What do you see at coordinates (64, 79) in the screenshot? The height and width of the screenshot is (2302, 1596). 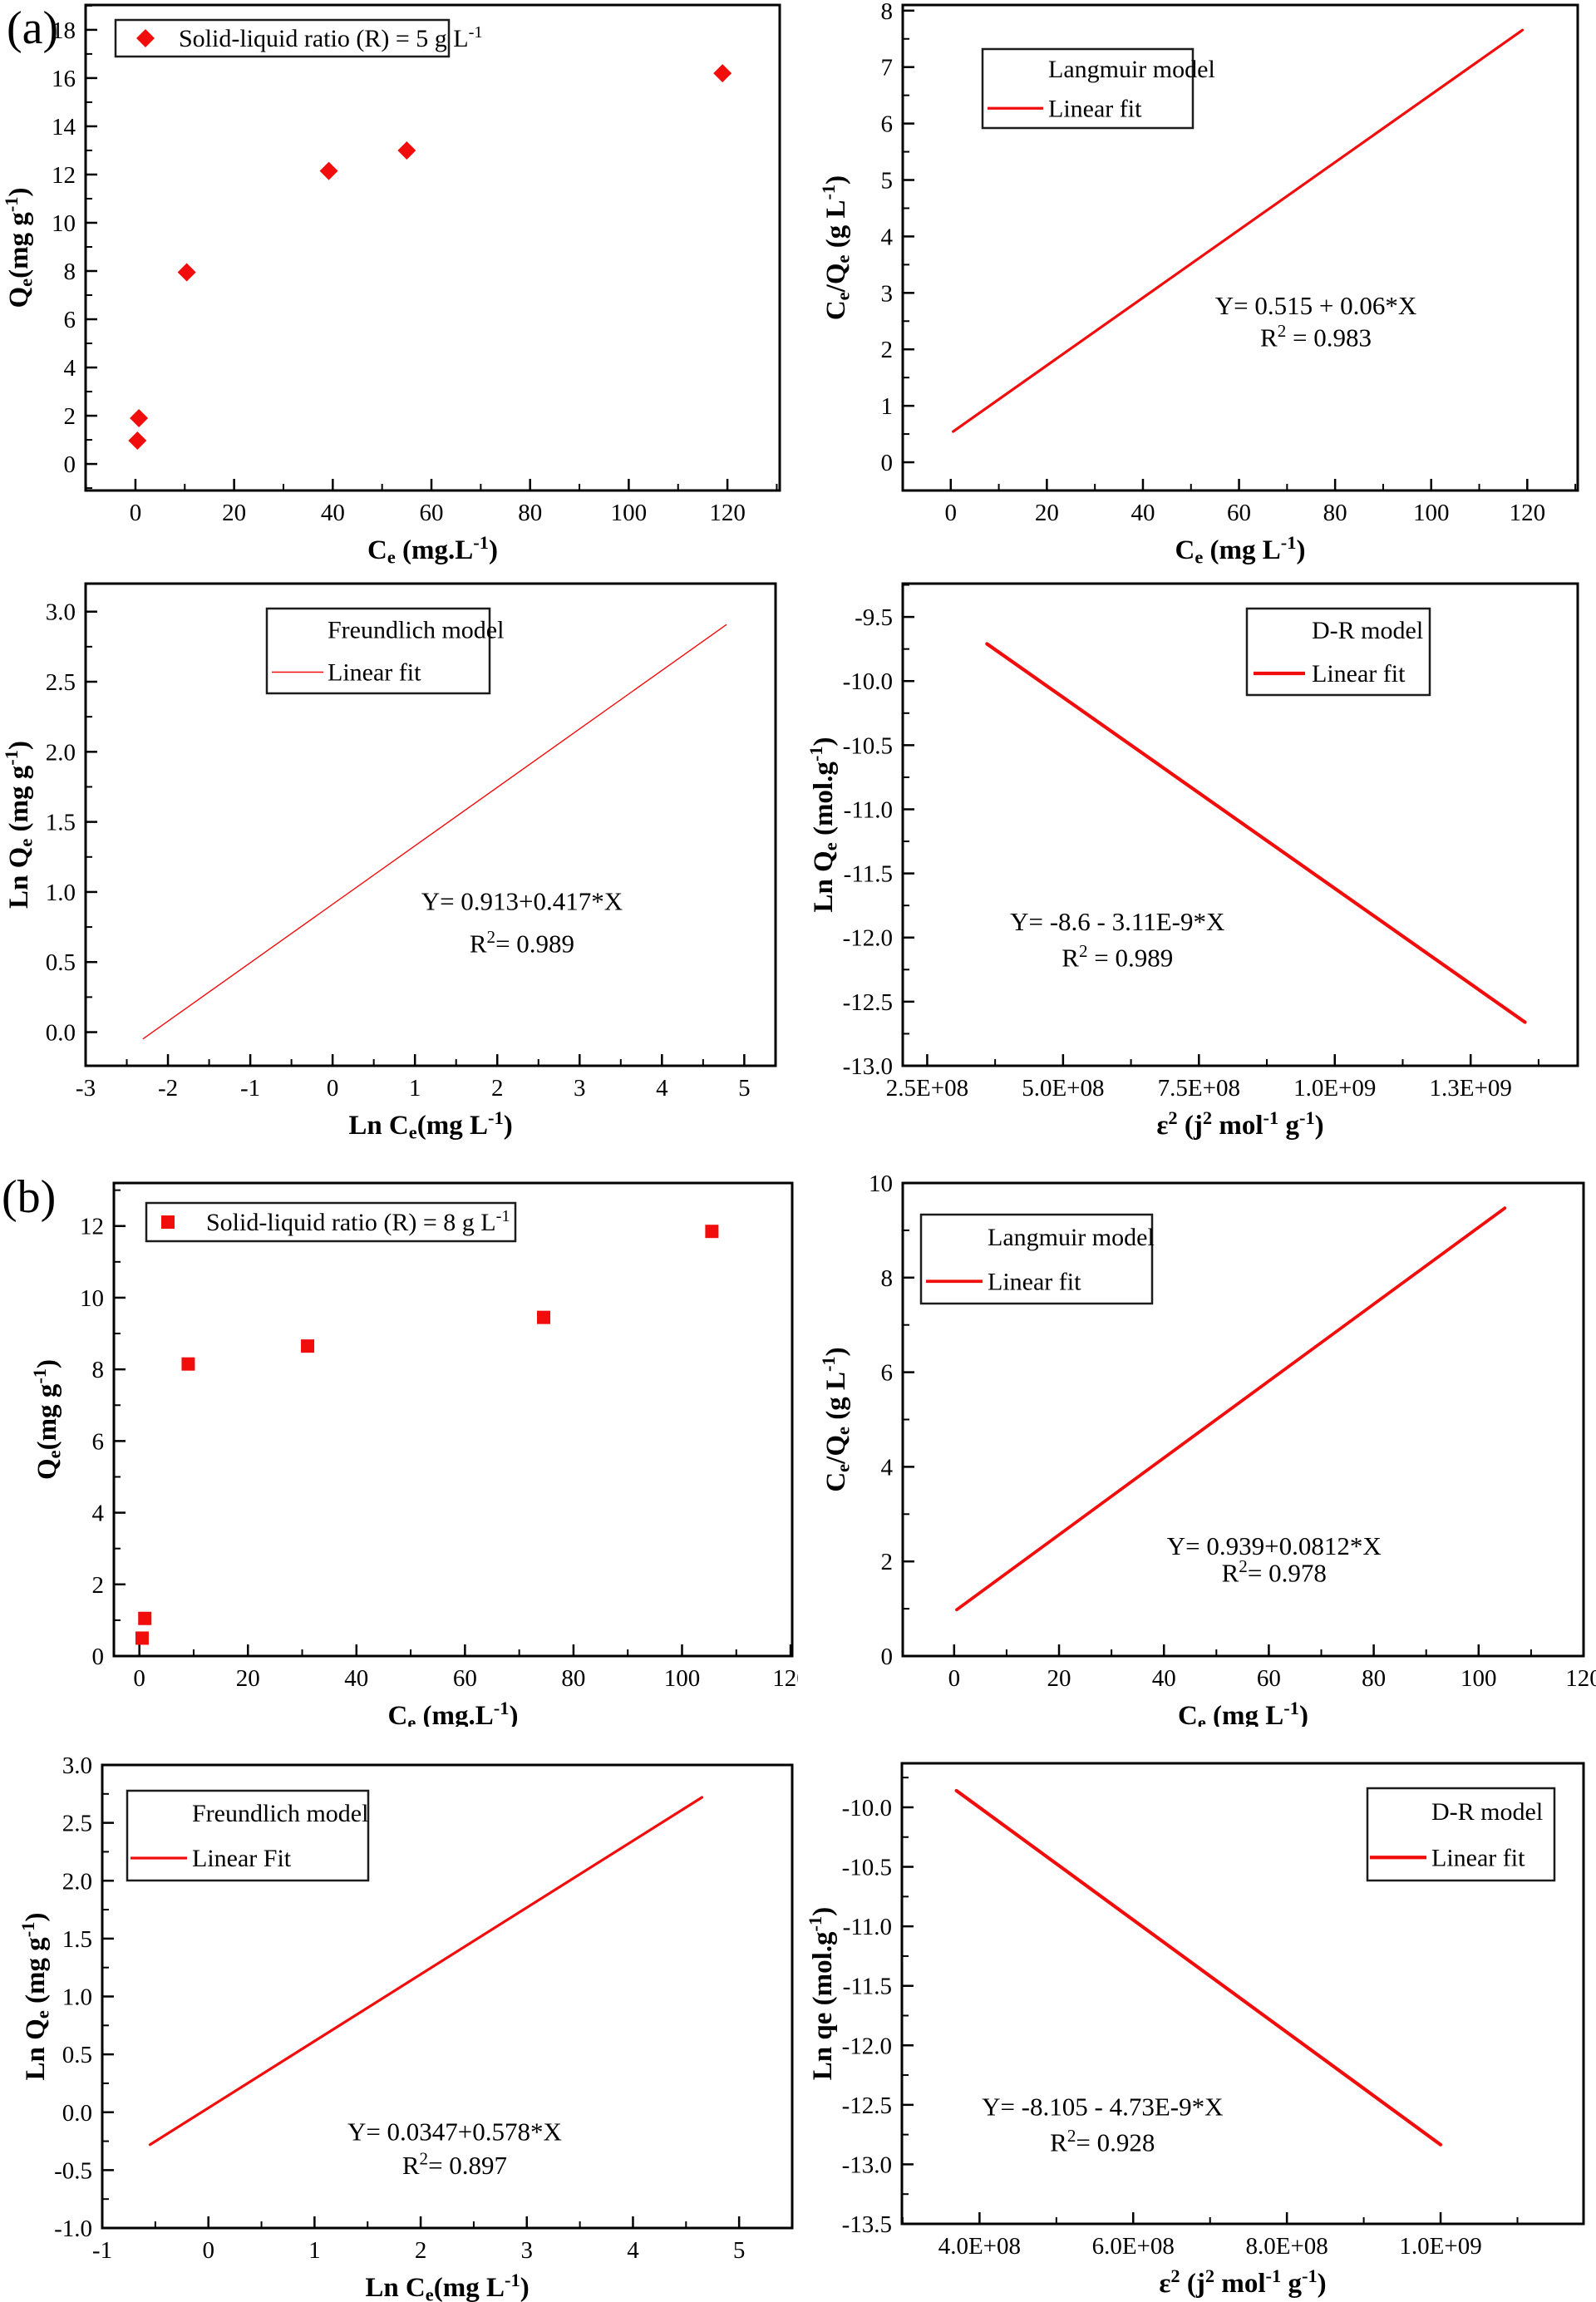 I see `y-tick-label: 16` at bounding box center [64, 79].